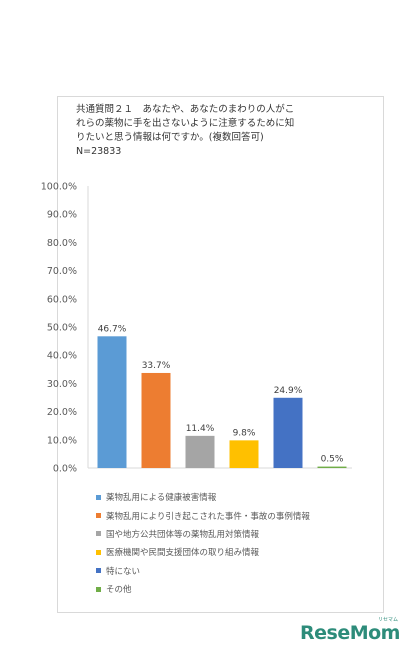 This screenshot has height=650, width=418. What do you see at coordinates (59, 187) in the screenshot?
I see `y-tick-label: 100.0%` at bounding box center [59, 187].